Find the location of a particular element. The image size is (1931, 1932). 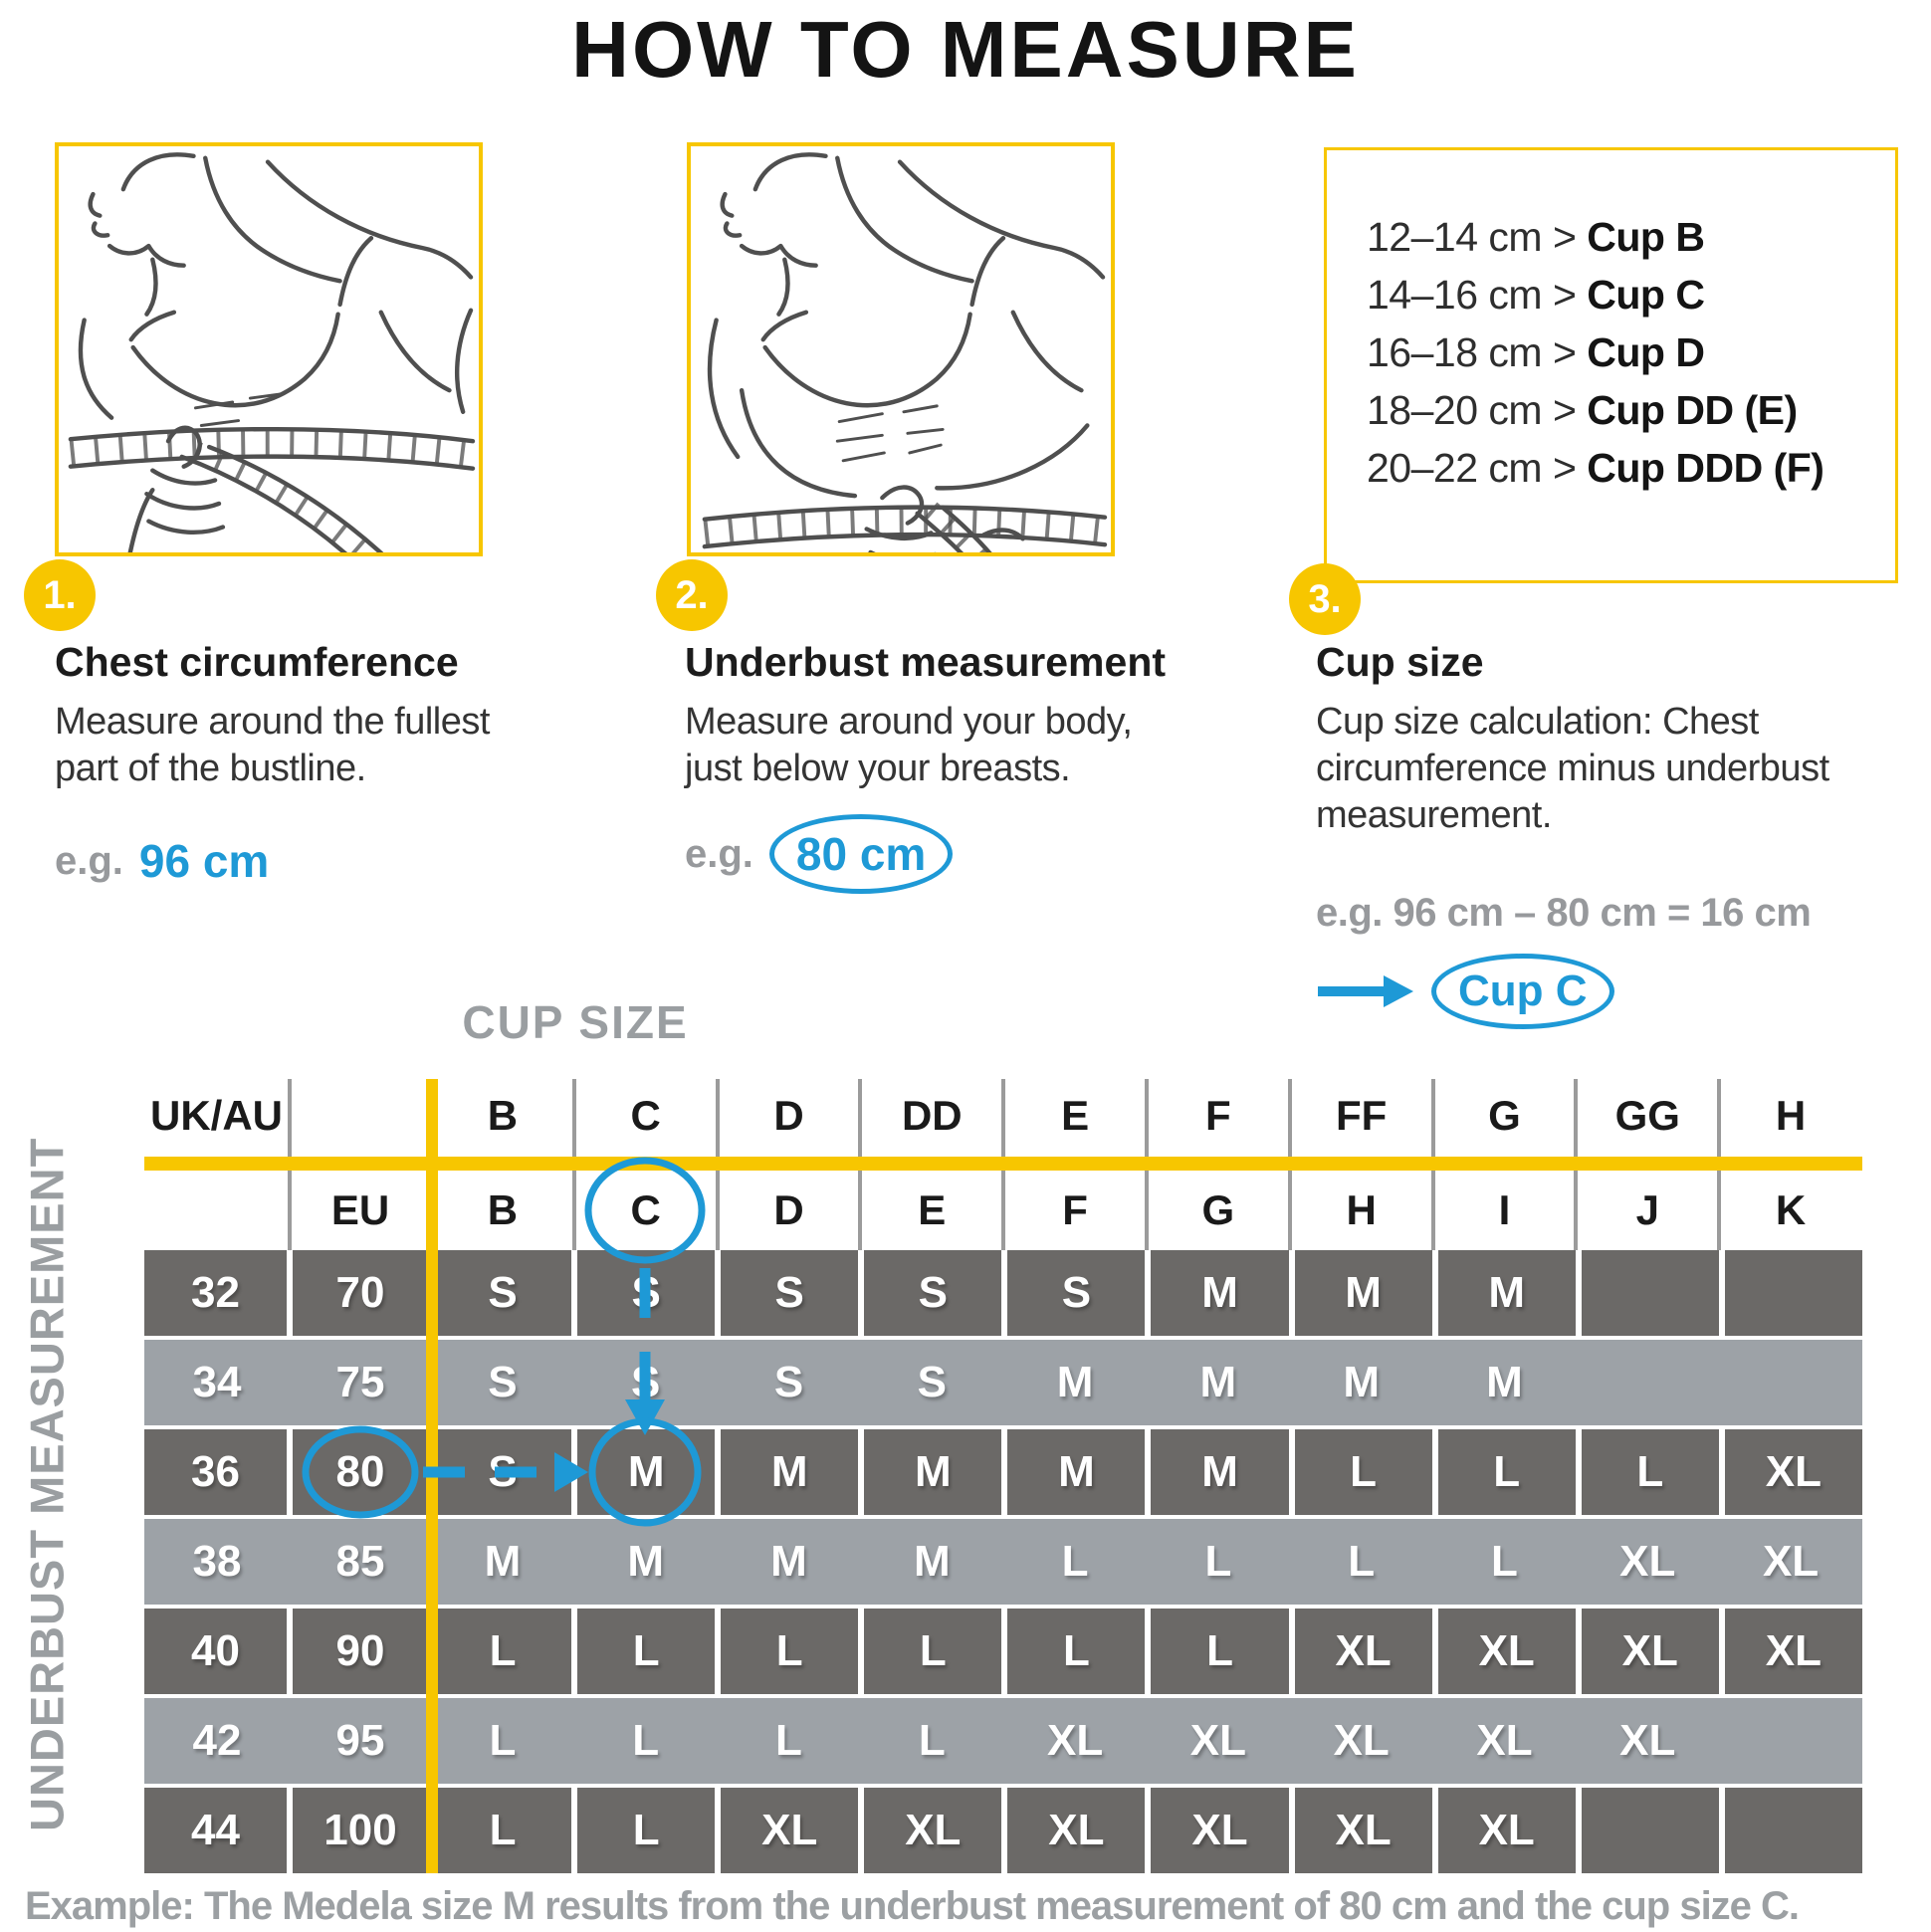

underbust-measure-illustration-box is located at coordinates (901, 349).